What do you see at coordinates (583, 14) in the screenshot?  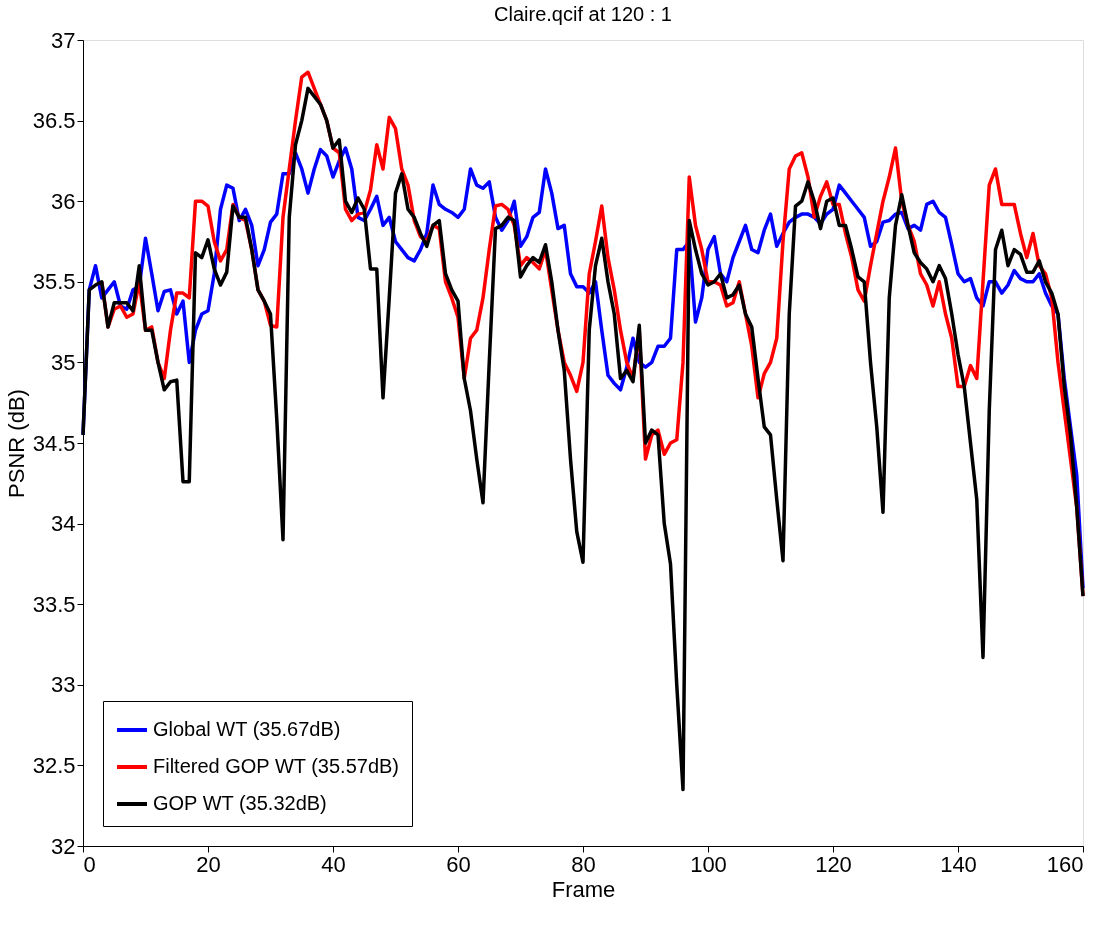 I see `chart-title: Claire.qcif at 120 : 1` at bounding box center [583, 14].